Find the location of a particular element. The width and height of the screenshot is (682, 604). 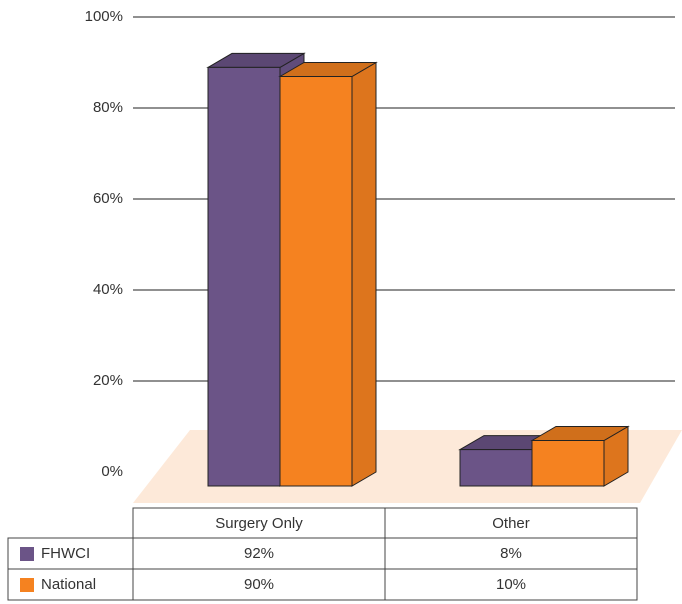

table-cell is located at coordinates (511, 584).